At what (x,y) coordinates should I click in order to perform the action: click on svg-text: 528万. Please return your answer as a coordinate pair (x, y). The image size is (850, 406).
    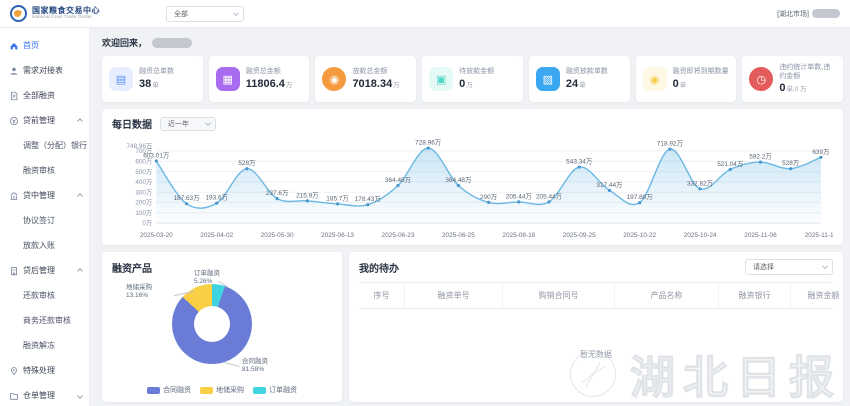
    Looking at the image, I should click on (247, 163).